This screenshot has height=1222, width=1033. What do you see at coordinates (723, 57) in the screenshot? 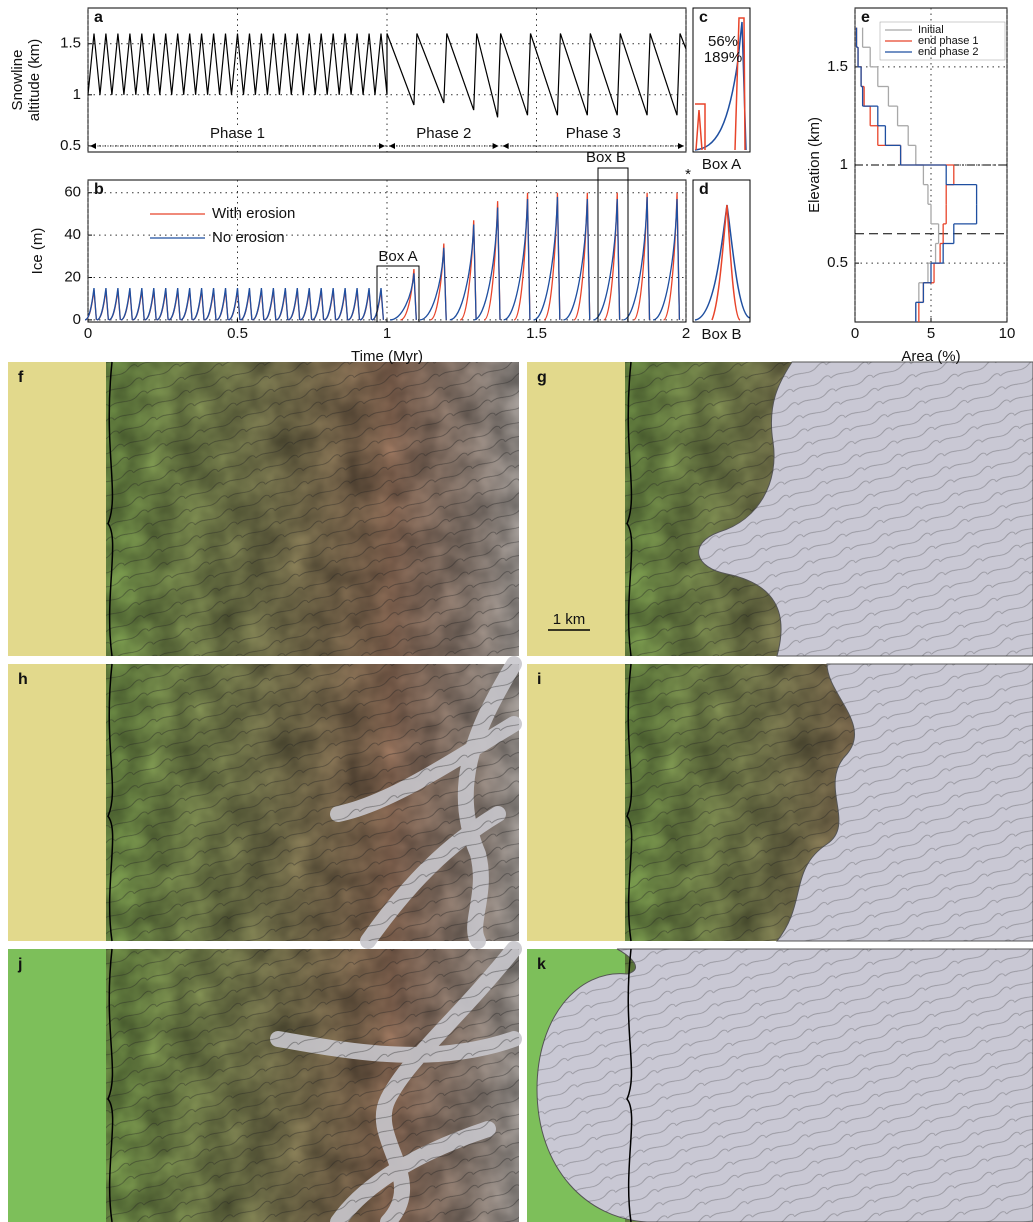
I see `inset-annotation: 189%` at bounding box center [723, 57].